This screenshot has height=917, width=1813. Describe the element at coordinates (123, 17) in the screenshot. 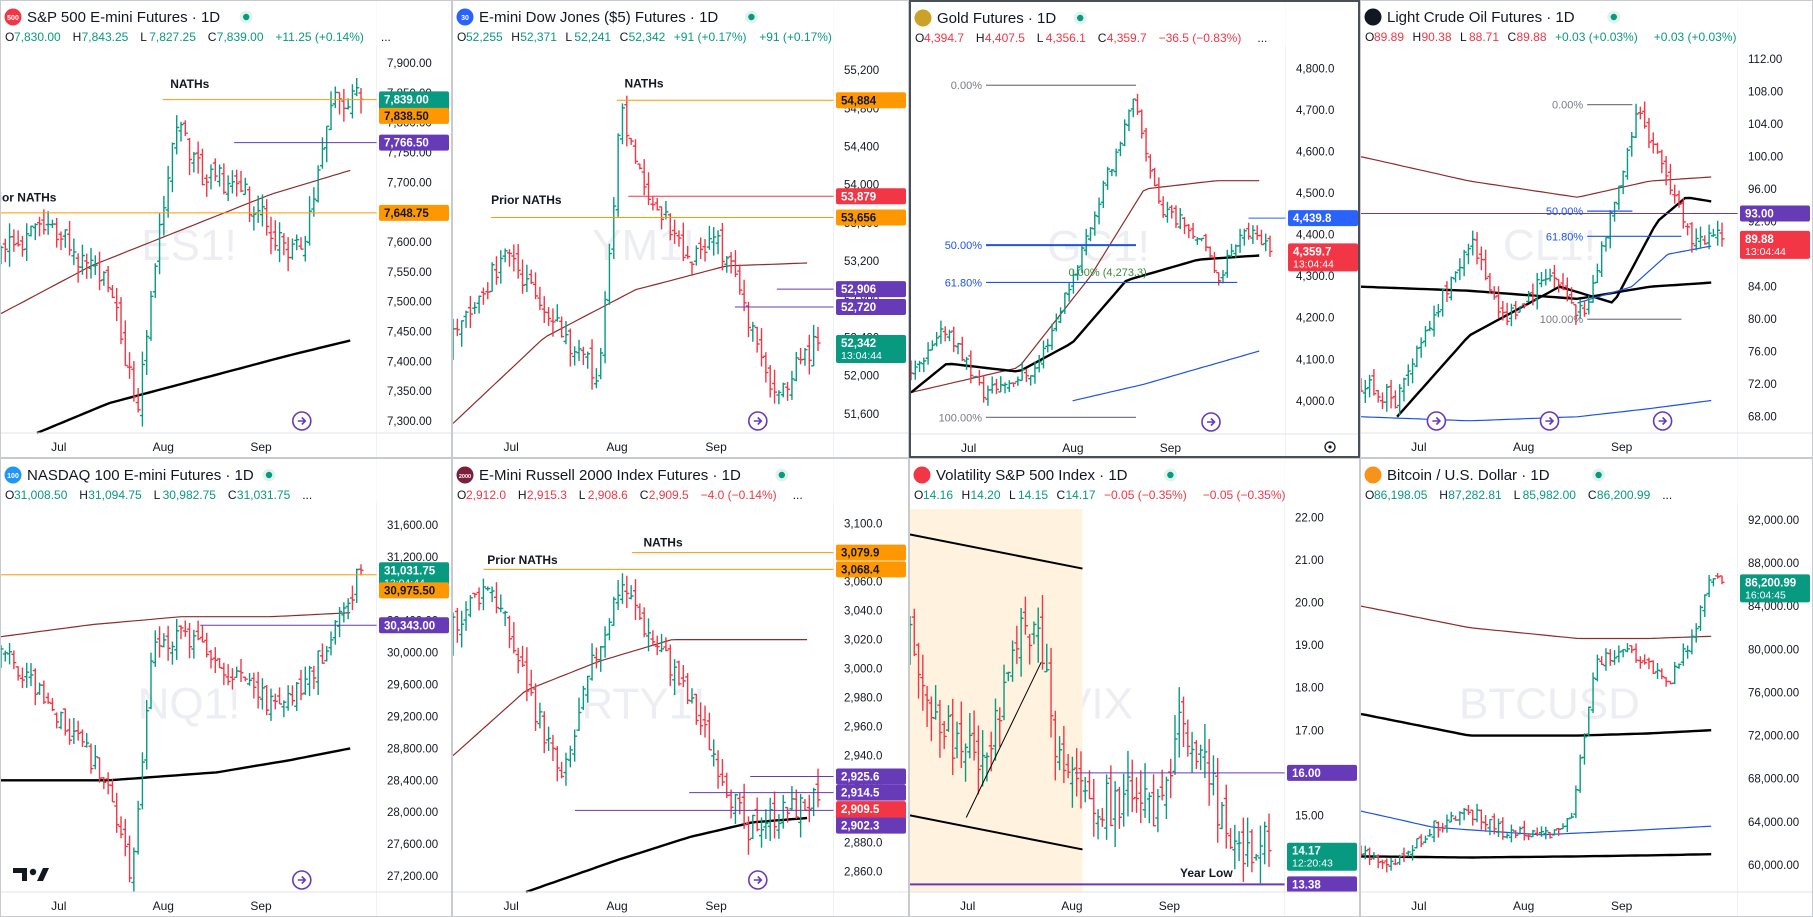

I see `symbol-title: S&P 500 E-mini Futures · 1D` at that location.